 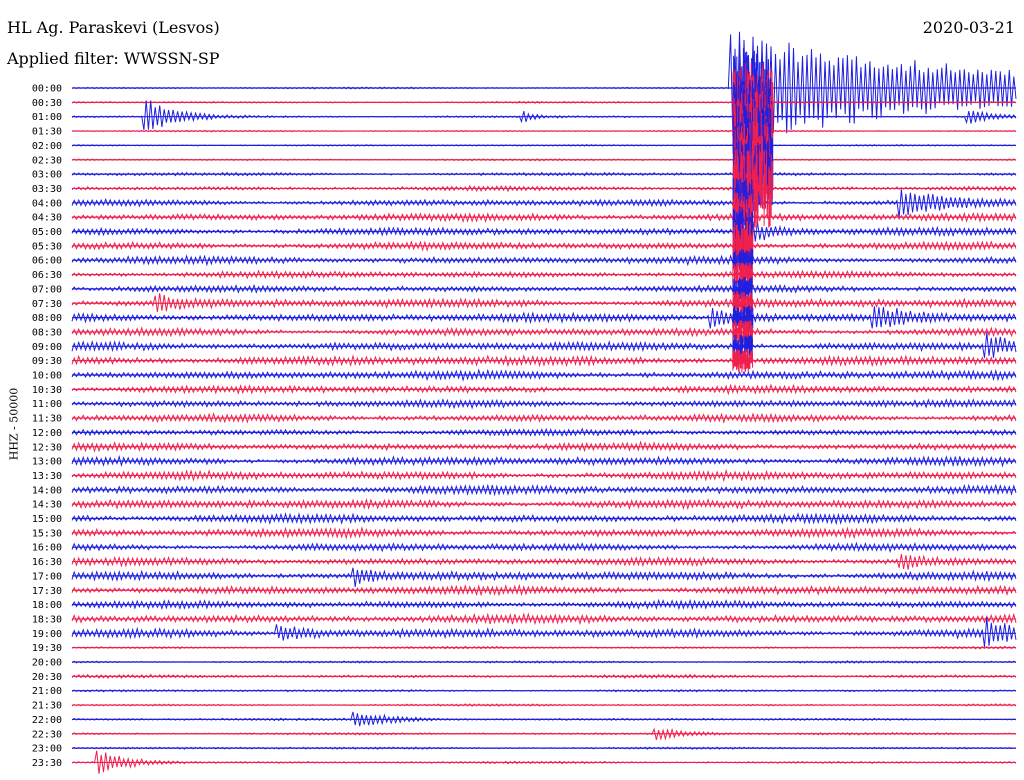 What do you see at coordinates (47, 533) in the screenshot?
I see `row-label: 15:30` at bounding box center [47, 533].